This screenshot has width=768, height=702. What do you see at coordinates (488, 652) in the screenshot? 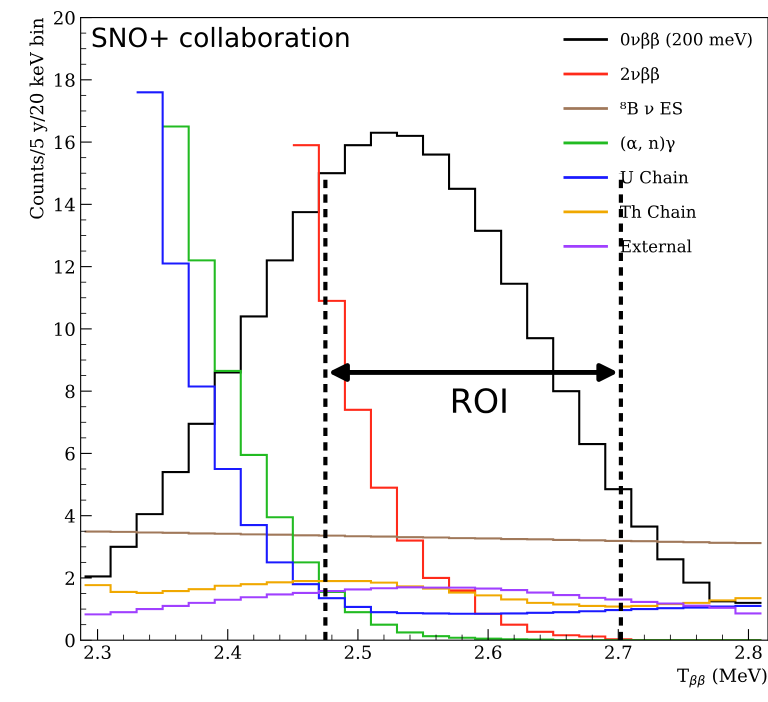
I see `x-tick-label: 2.6` at bounding box center [488, 652].